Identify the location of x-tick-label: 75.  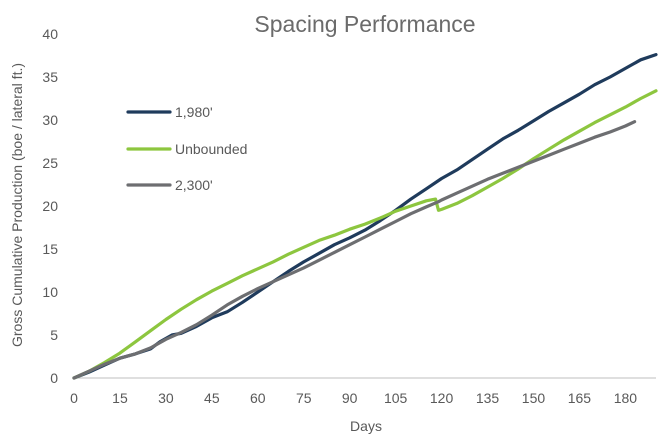
(304, 398).